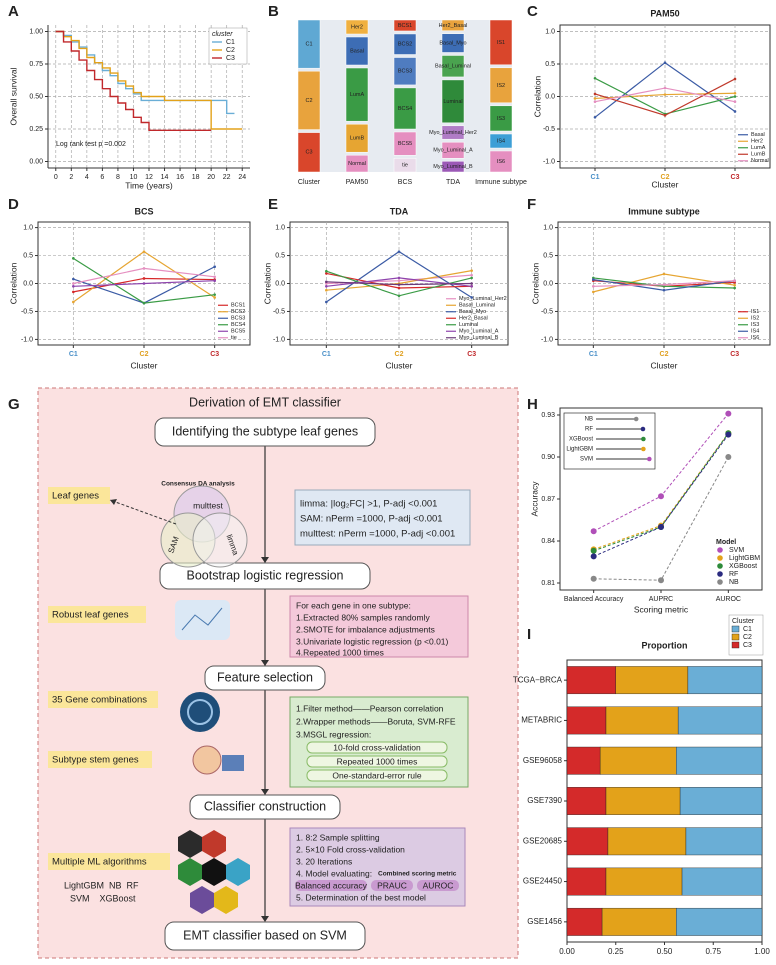 The height and width of the screenshot is (965, 776). Describe the element at coordinates (713, 951) in the screenshot. I see `x-tick-label: 0.75` at that location.